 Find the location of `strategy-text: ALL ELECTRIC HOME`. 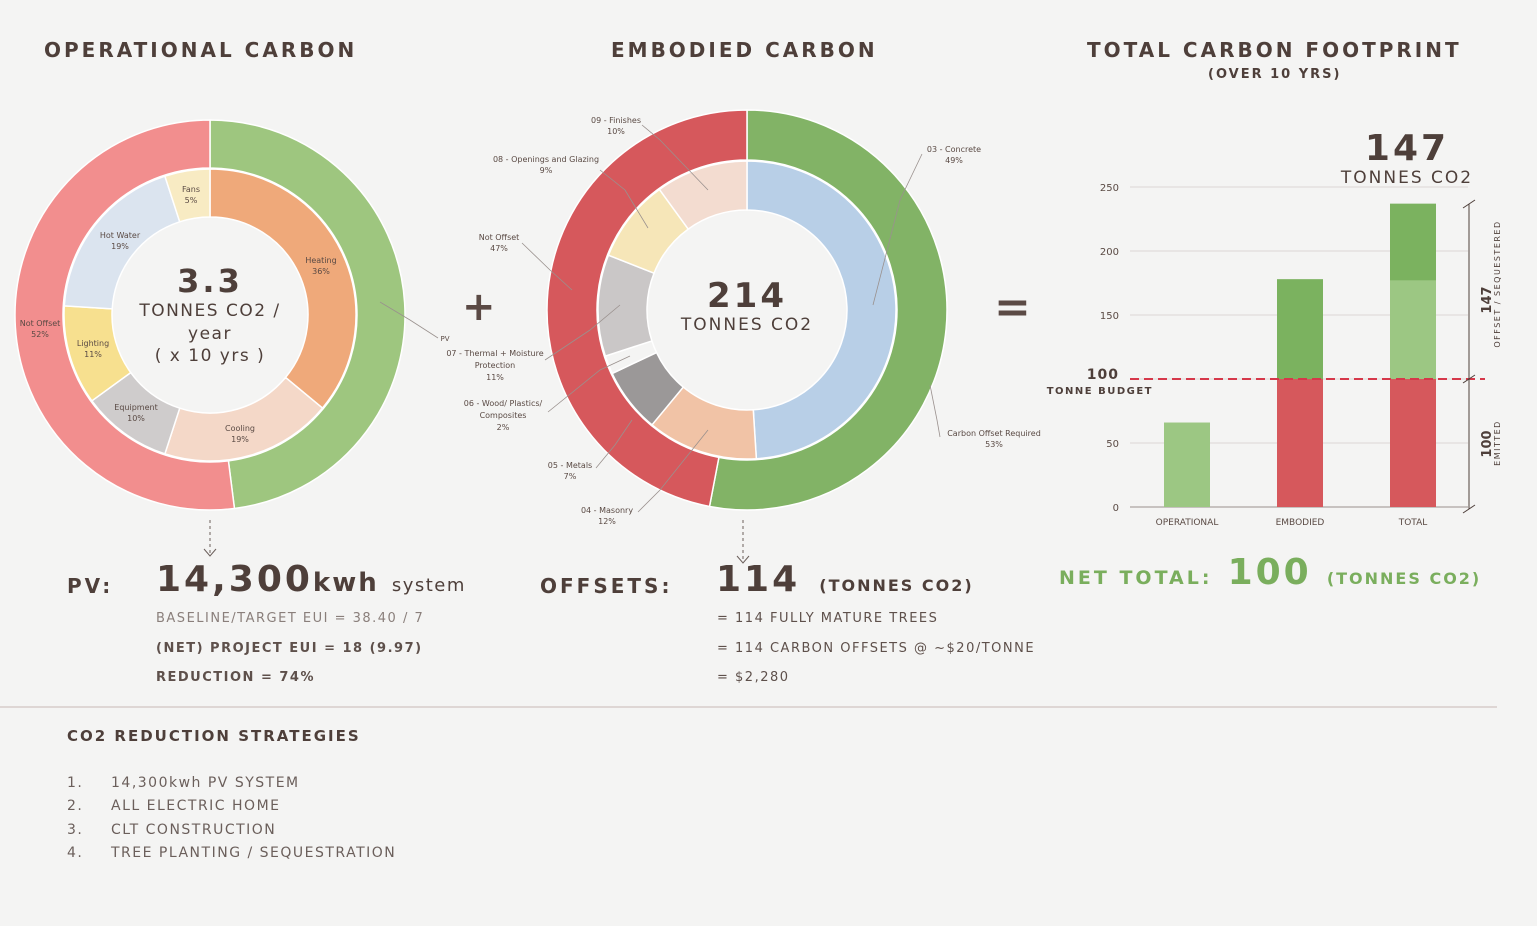

strategy-text: ALL ELECTRIC HOME is located at coordinates (196, 806).